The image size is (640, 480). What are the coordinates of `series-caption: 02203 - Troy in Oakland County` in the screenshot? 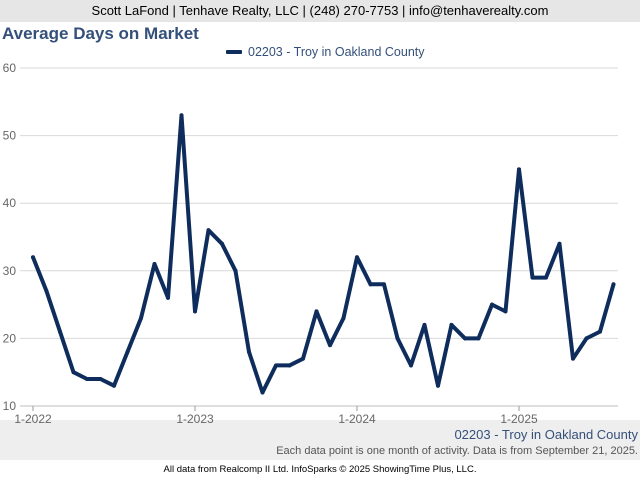 It's located at (546, 434).